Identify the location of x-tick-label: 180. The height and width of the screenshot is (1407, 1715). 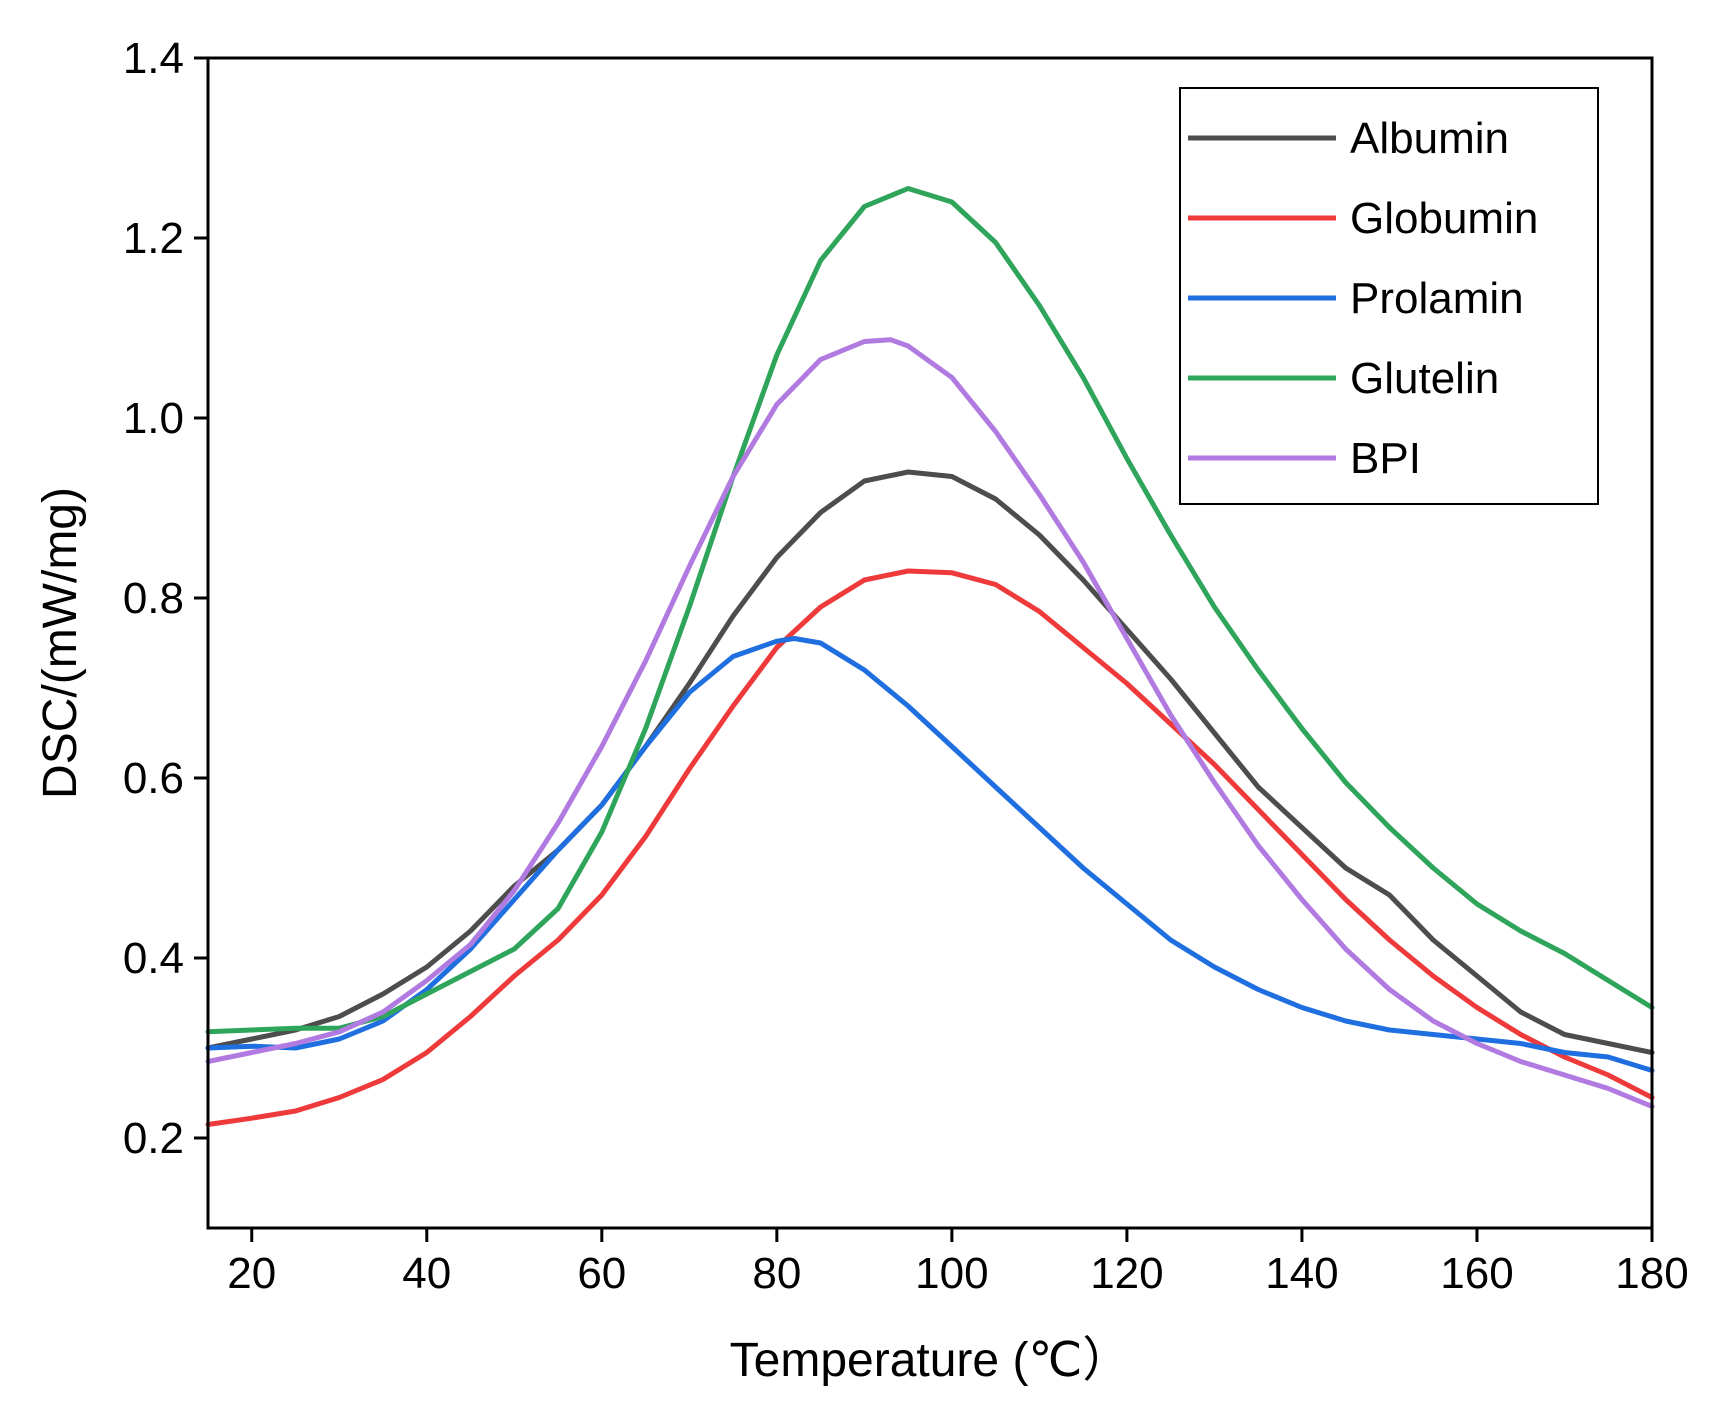
(1651, 1273).